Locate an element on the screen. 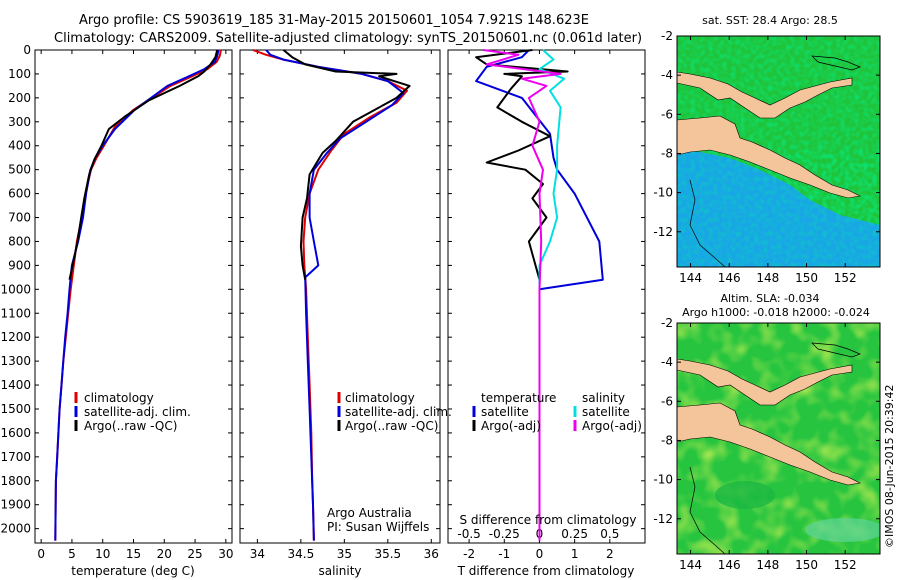 The image size is (900, 580). x-tick-label: -2 is located at coordinates (469, 554).